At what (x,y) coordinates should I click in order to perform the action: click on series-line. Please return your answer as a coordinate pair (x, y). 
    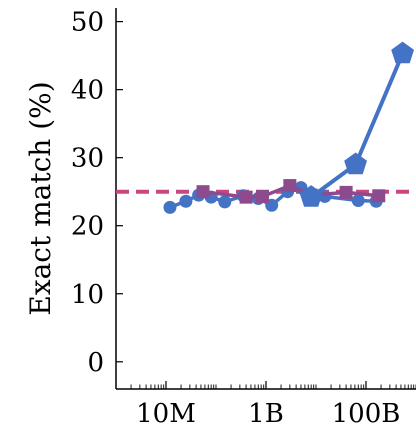
    Looking at the image, I should click on (357, 125).